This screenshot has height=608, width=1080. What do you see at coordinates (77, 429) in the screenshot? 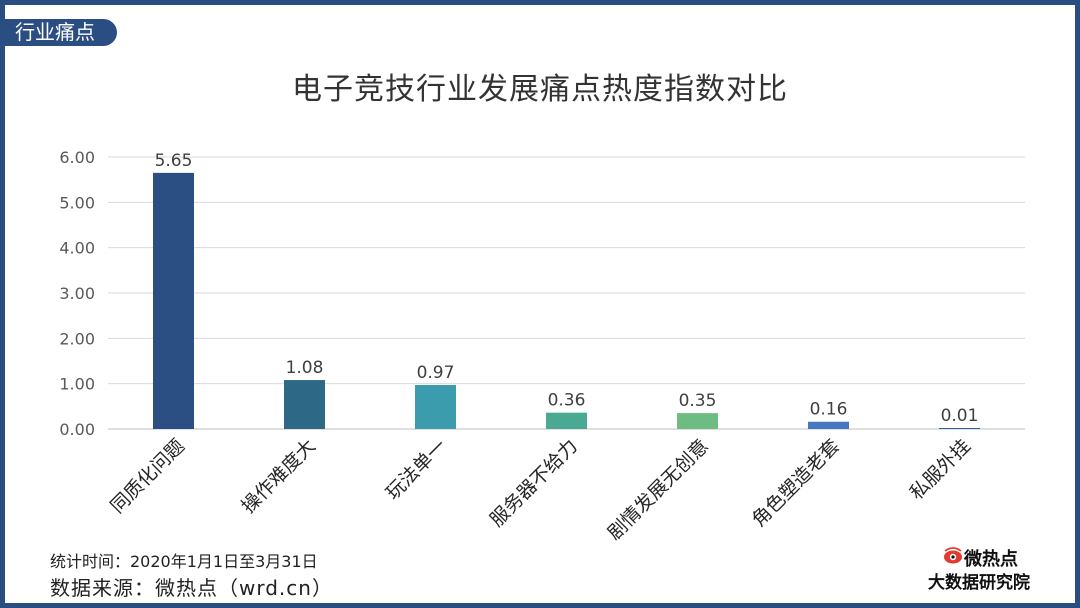
I see `y-tick-label: 0.00` at bounding box center [77, 429].